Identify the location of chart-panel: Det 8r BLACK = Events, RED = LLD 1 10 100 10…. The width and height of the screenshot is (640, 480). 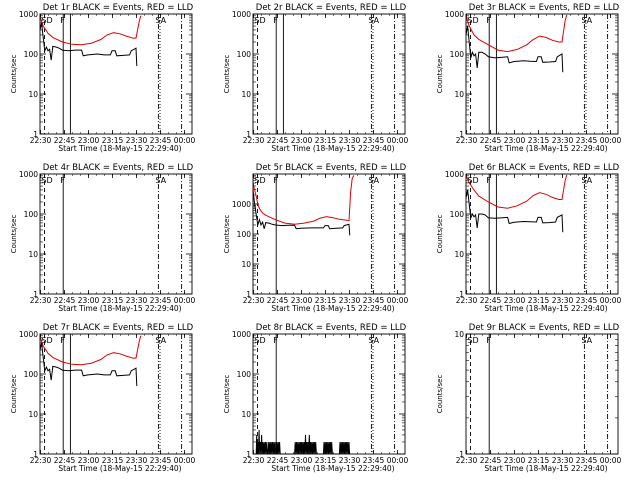
(316, 398).